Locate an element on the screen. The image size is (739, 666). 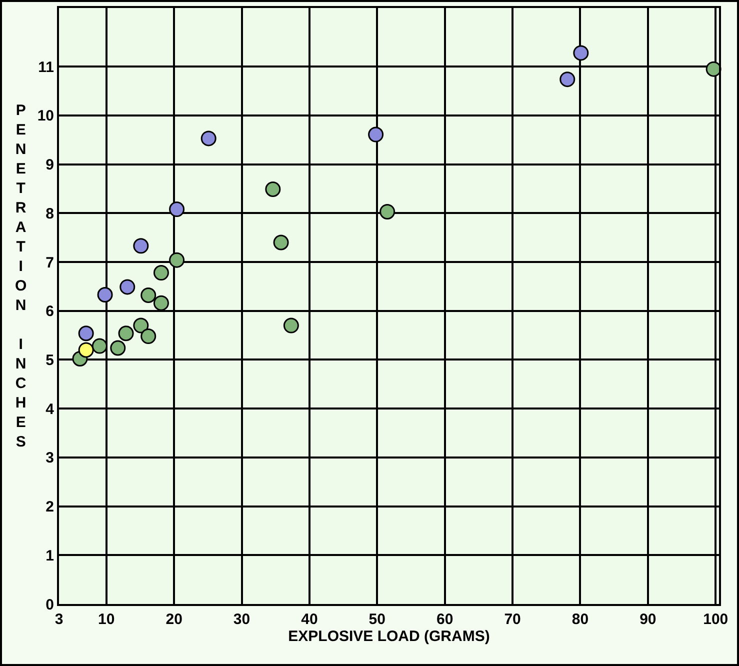
y-tick-label: 4 is located at coordinates (50, 409).